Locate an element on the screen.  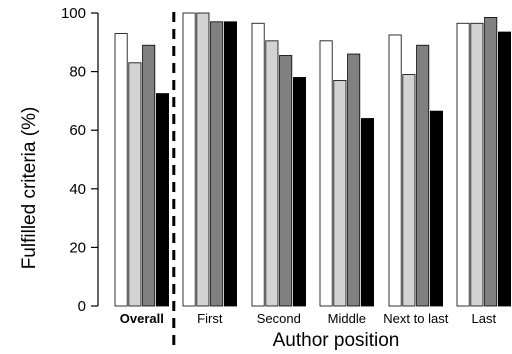
y-axis: 0 20 40 60 80 100 is located at coordinates (80, 160).